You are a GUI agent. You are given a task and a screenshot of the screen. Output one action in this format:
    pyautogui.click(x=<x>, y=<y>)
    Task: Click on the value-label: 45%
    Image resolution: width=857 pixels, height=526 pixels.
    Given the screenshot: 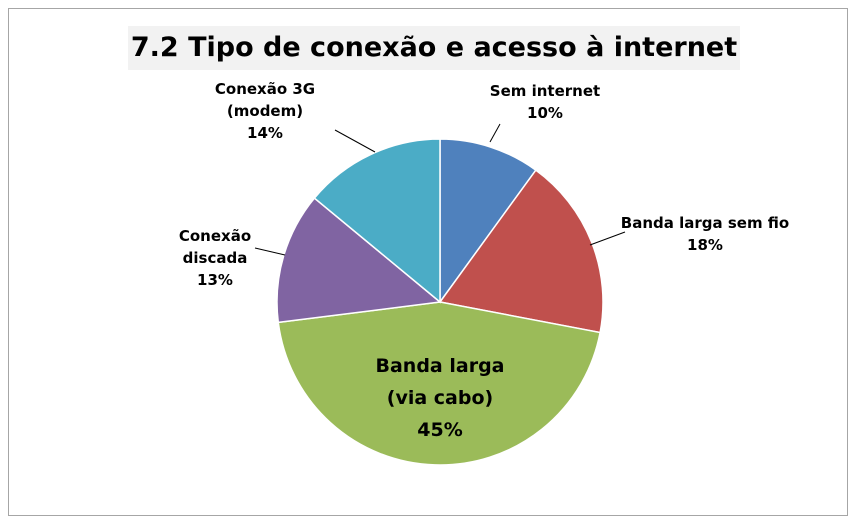 What is the action you would take?
    pyautogui.click(x=440, y=430)
    